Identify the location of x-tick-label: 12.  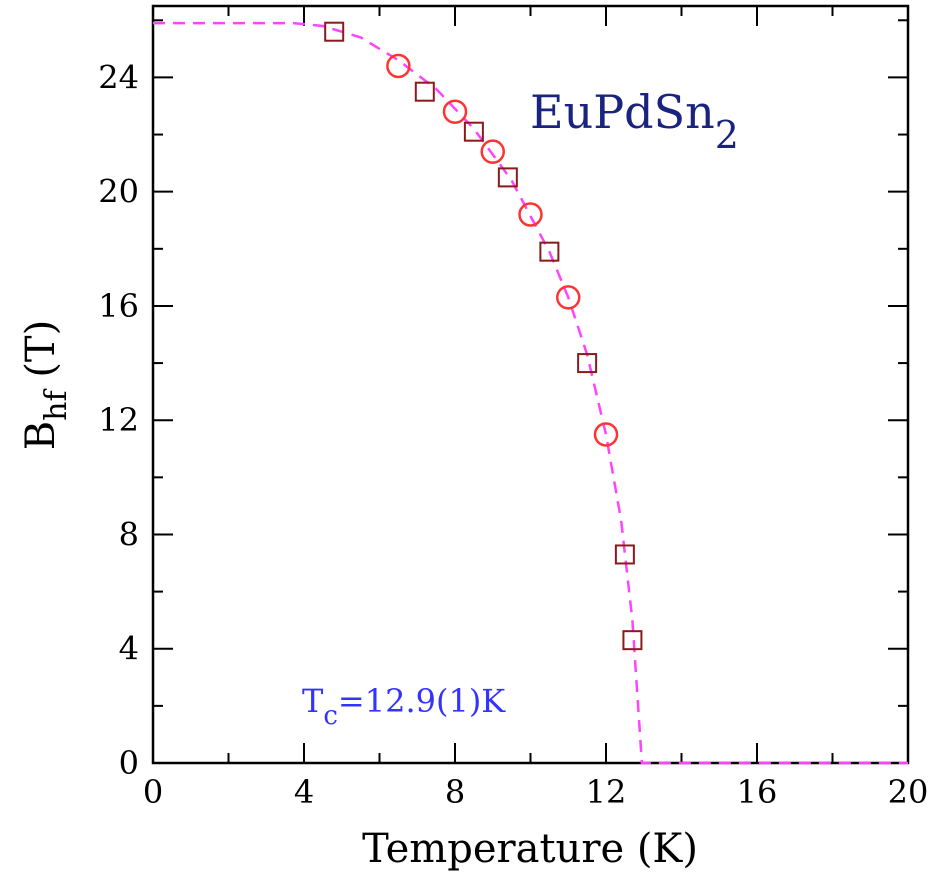
(606, 792).